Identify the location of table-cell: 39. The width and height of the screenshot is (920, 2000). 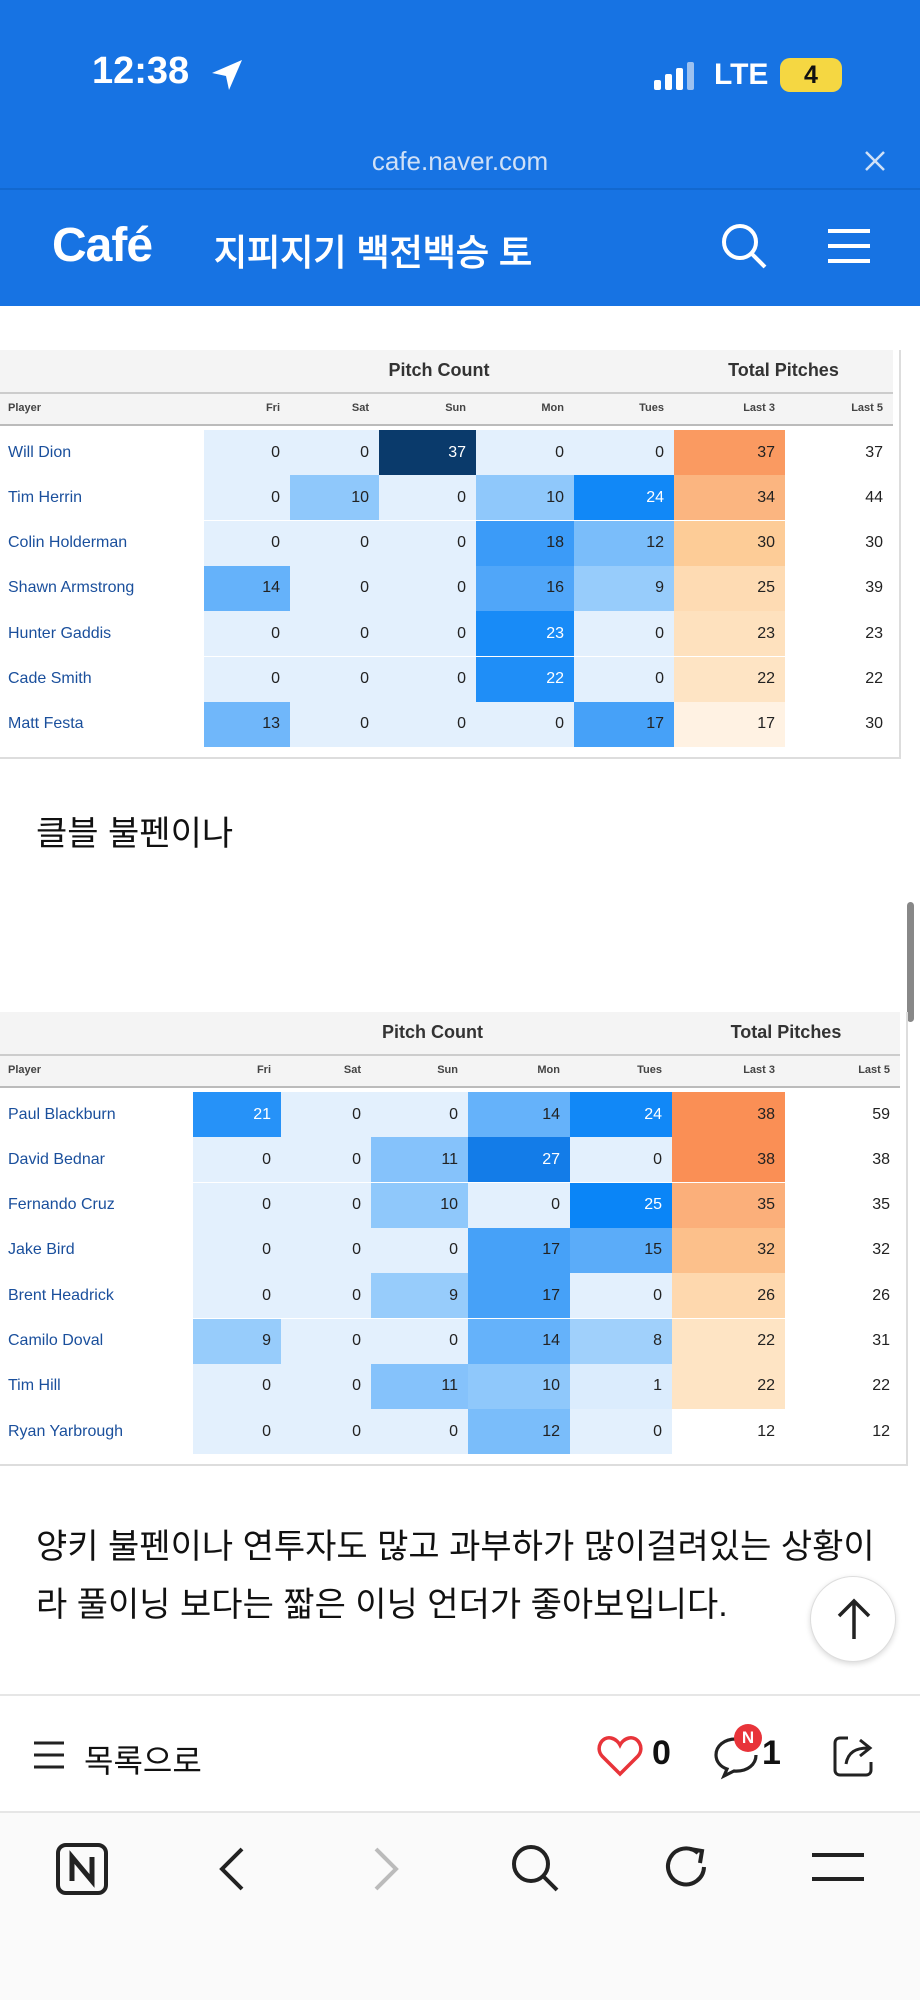
(874, 588).